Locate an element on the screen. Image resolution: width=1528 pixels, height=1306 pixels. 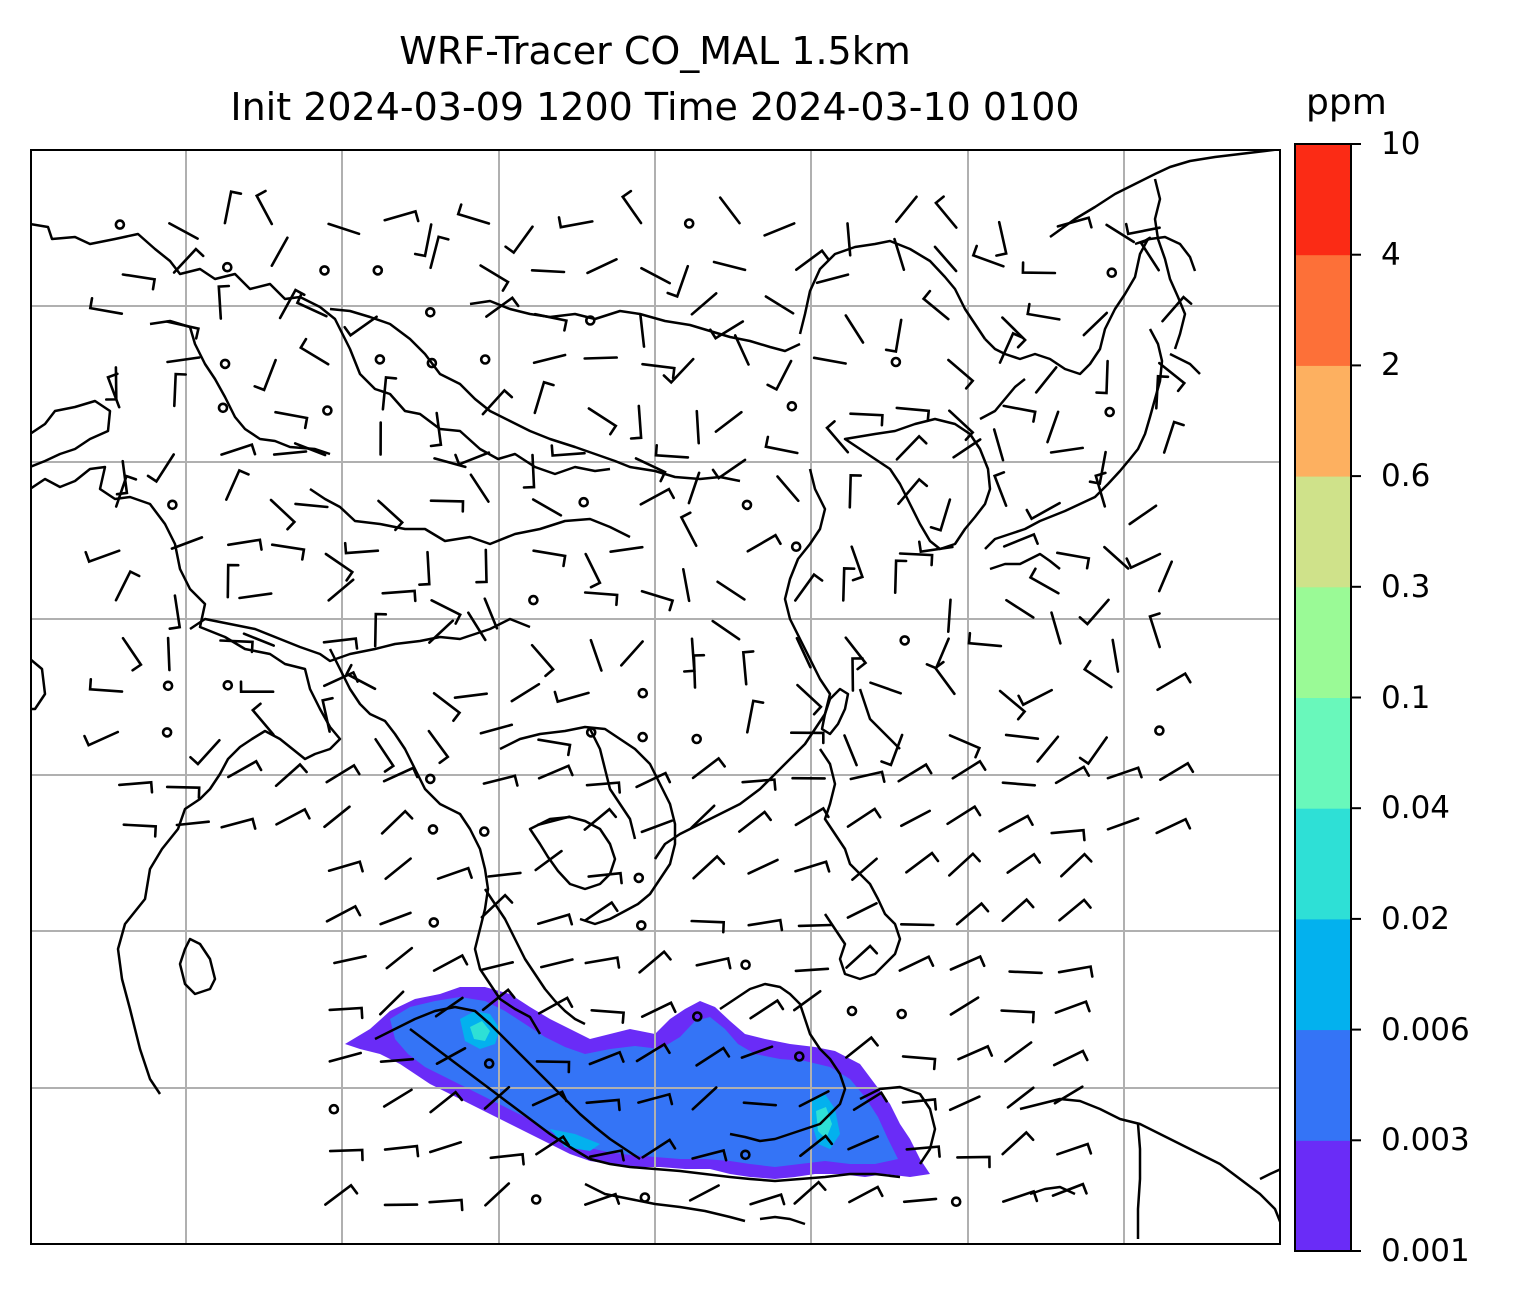
colorbar-tick-label: 0.3 is located at coordinates (1406, 586).